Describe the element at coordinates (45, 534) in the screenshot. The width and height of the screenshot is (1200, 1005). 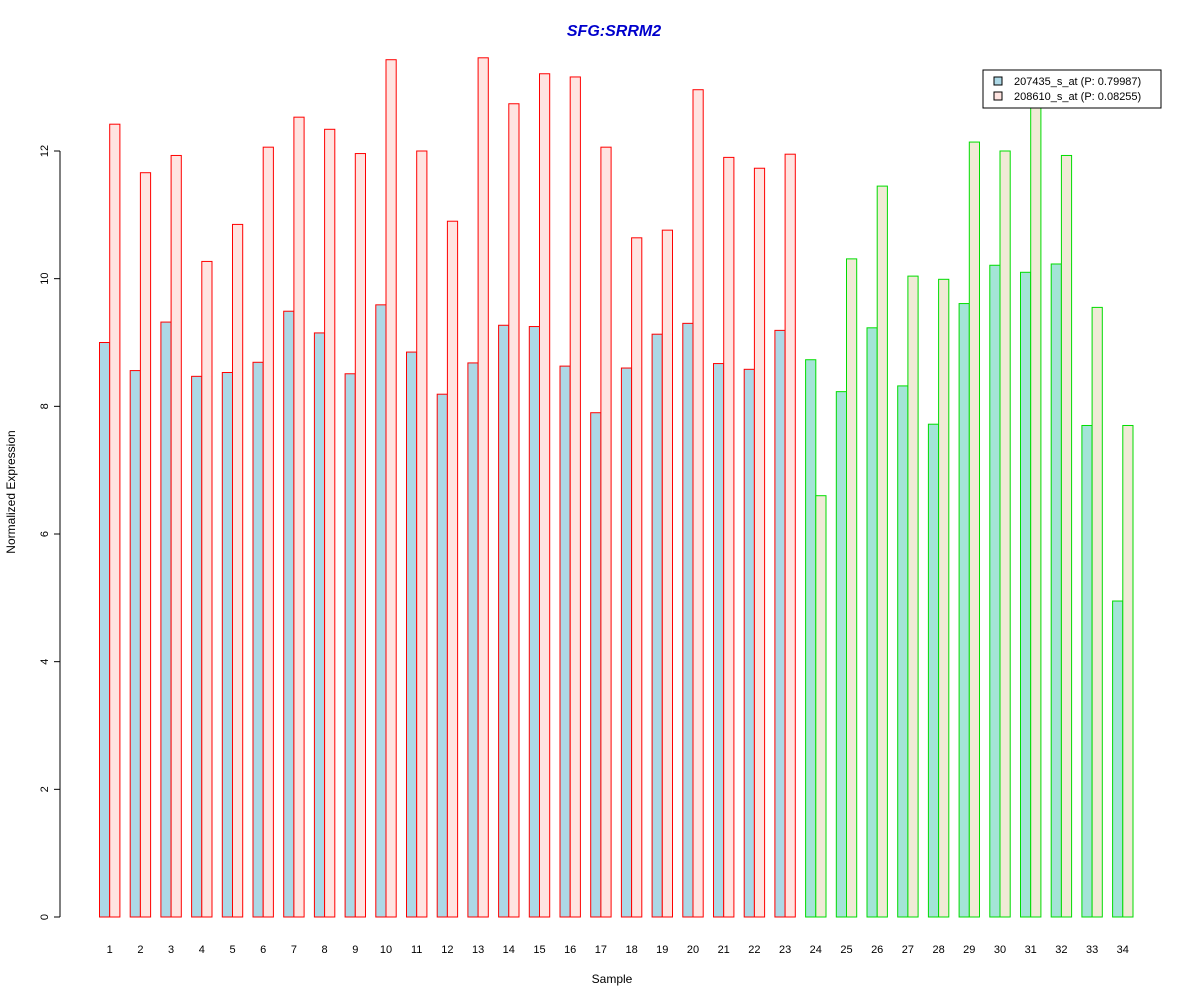
I see `y-tick-label: 6` at that location.